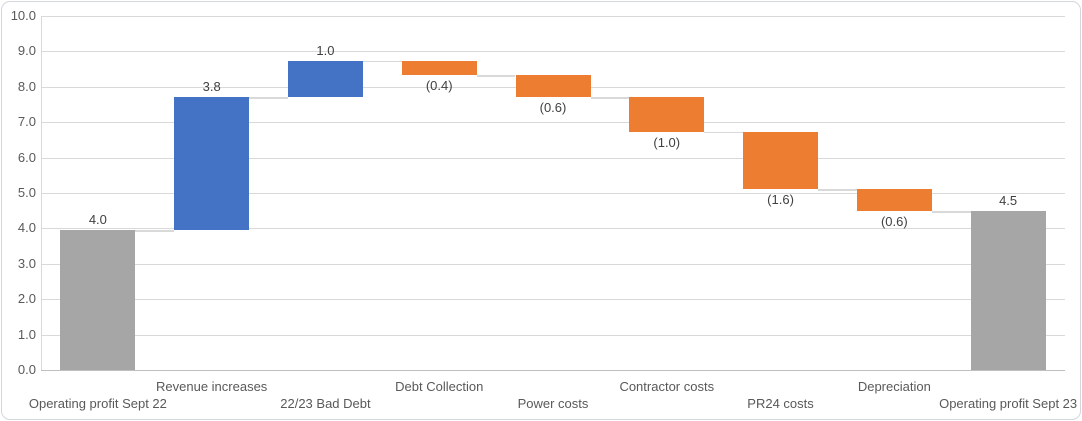  What do you see at coordinates (26, 228) in the screenshot?
I see `y-tick-label-4.0: 4.0` at bounding box center [26, 228].